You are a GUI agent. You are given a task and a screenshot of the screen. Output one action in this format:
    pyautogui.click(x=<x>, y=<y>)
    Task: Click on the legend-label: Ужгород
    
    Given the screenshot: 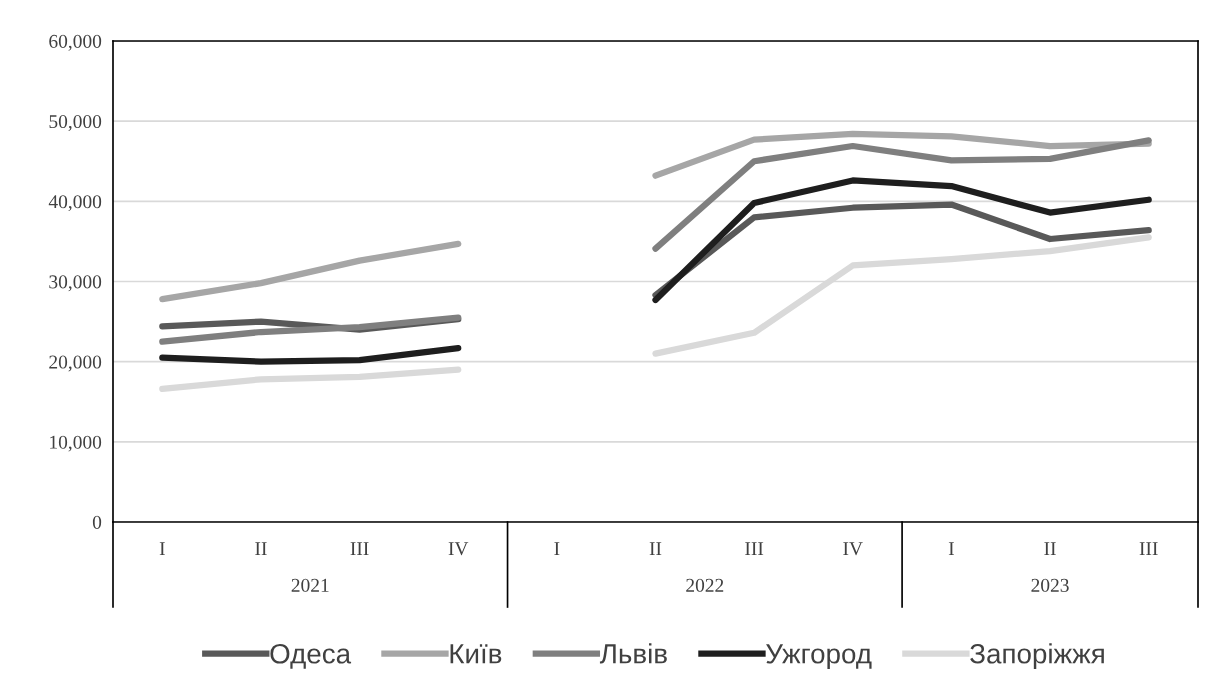 What is the action you would take?
    pyautogui.click(x=819, y=657)
    